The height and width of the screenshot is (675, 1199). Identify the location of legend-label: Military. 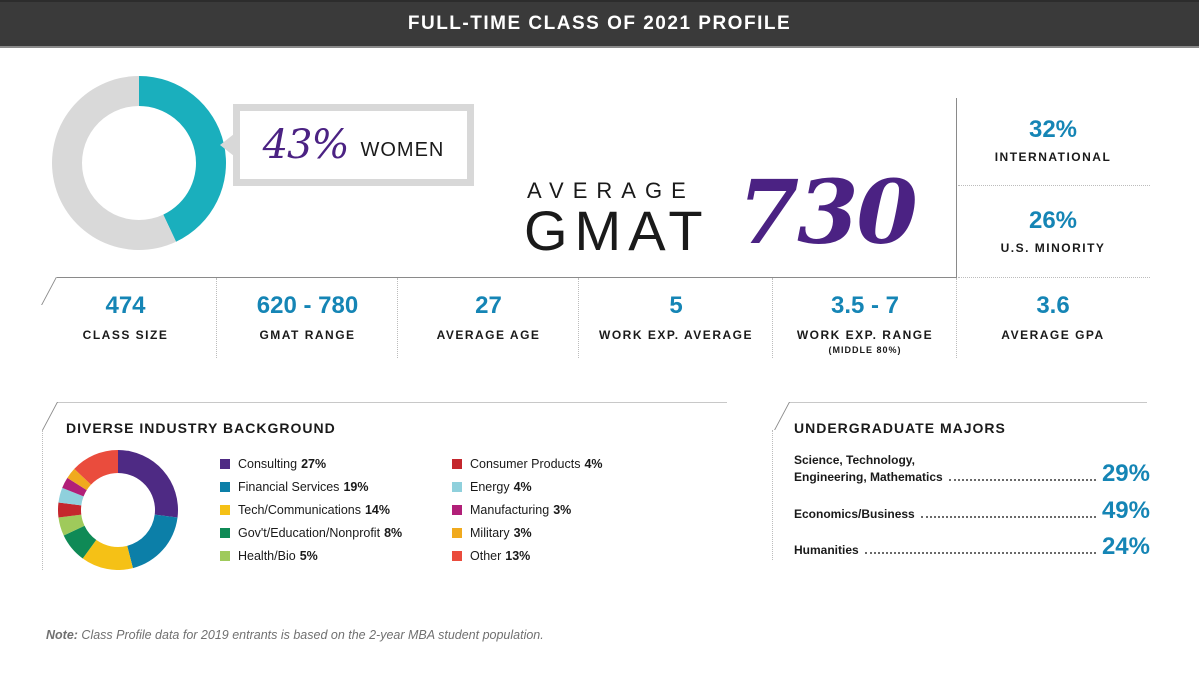
(490, 532).